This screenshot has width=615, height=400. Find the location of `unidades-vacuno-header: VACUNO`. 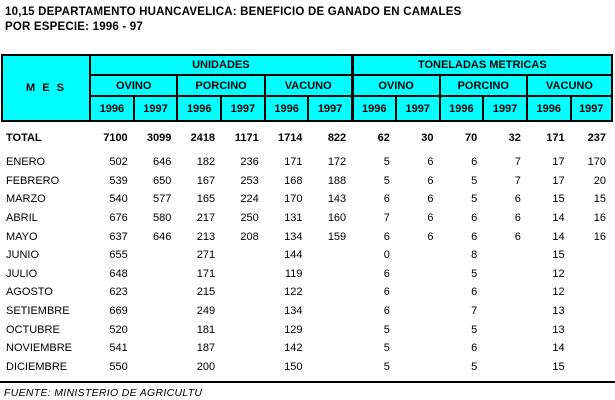

unidades-vacuno-header: VACUNO is located at coordinates (308, 85).